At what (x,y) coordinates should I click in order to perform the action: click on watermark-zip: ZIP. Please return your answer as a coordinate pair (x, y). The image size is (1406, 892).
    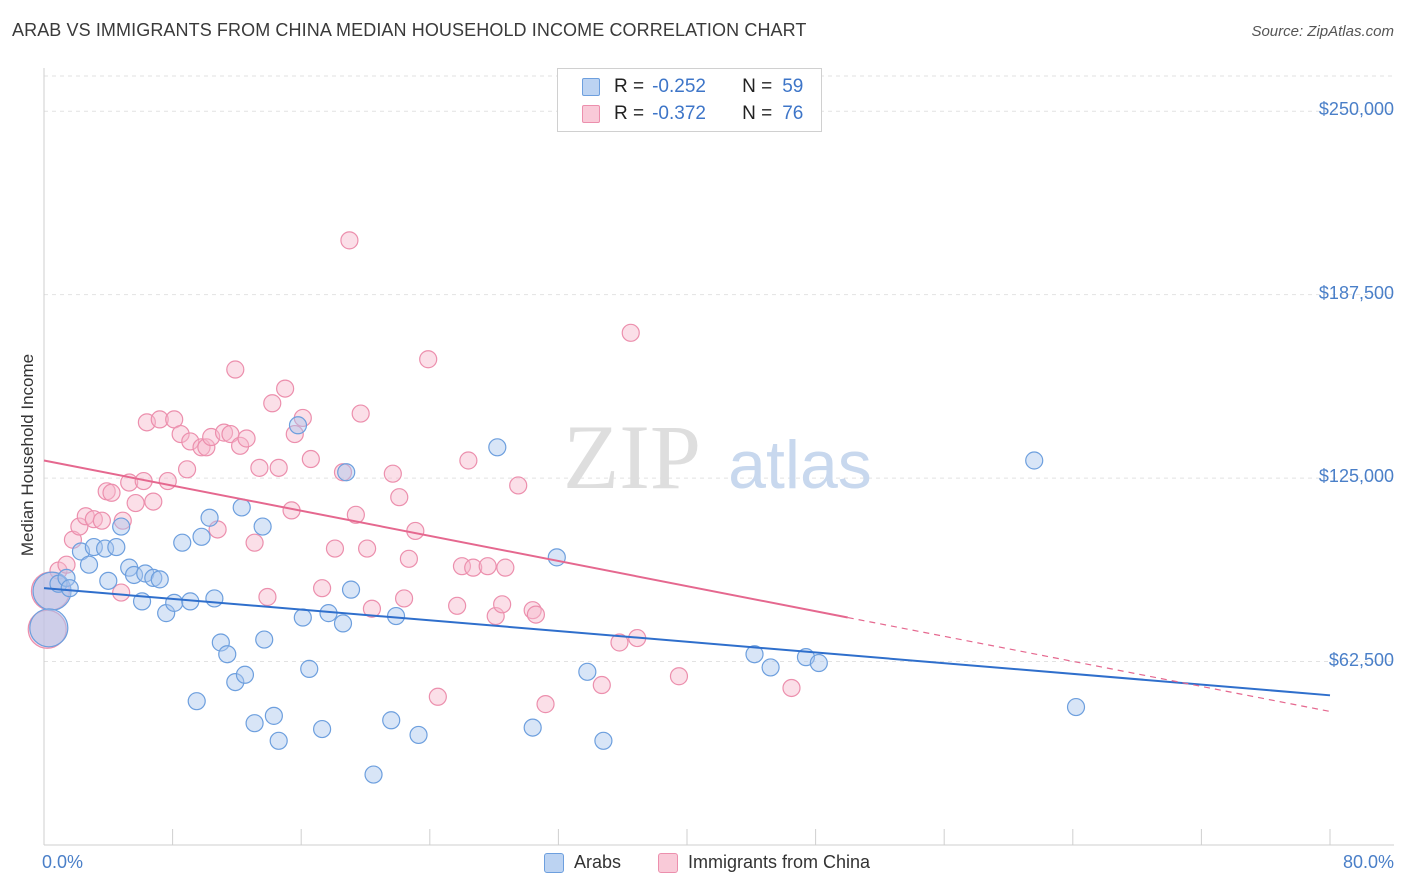
    Looking at the image, I should click on (632, 457).